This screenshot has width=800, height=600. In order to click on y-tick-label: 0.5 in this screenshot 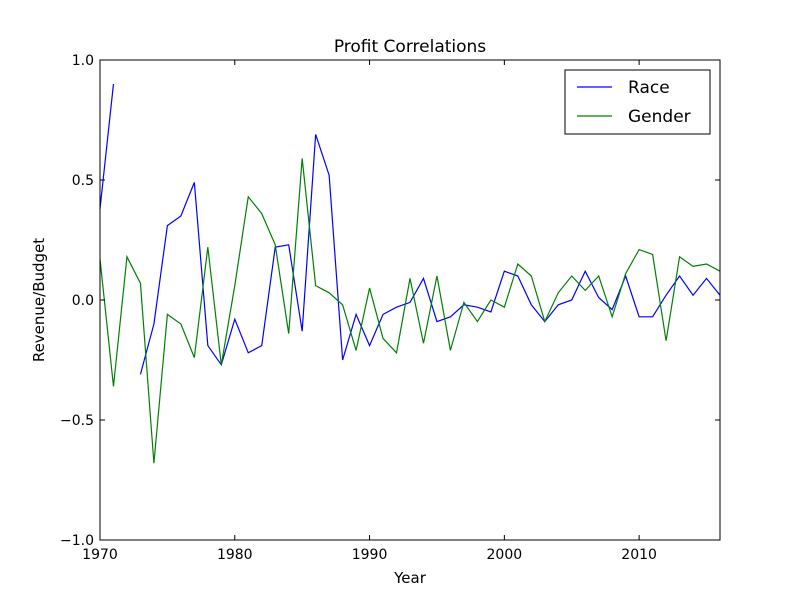, I will do `click(83, 181)`.